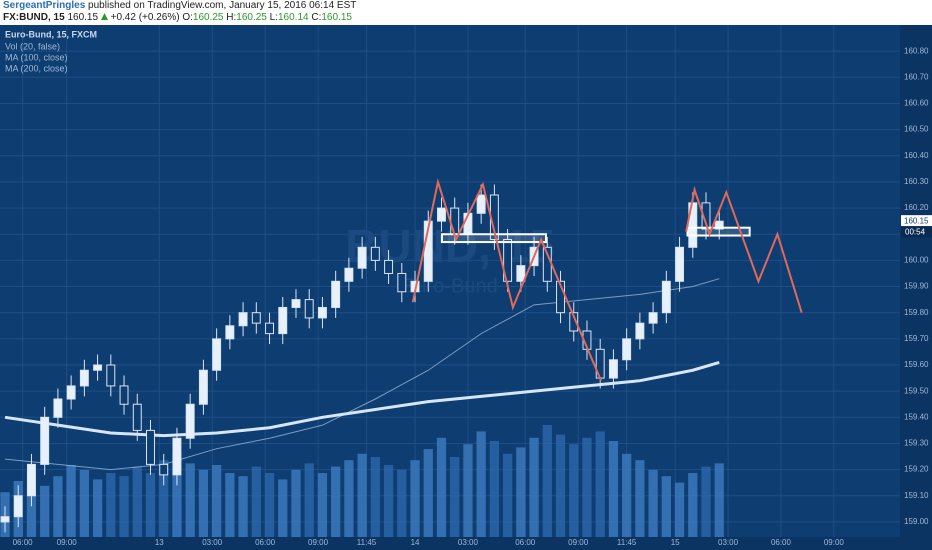 The image size is (932, 550). What do you see at coordinates (916, 207) in the screenshot?
I see `y-tick-label: 160.20` at bounding box center [916, 207].